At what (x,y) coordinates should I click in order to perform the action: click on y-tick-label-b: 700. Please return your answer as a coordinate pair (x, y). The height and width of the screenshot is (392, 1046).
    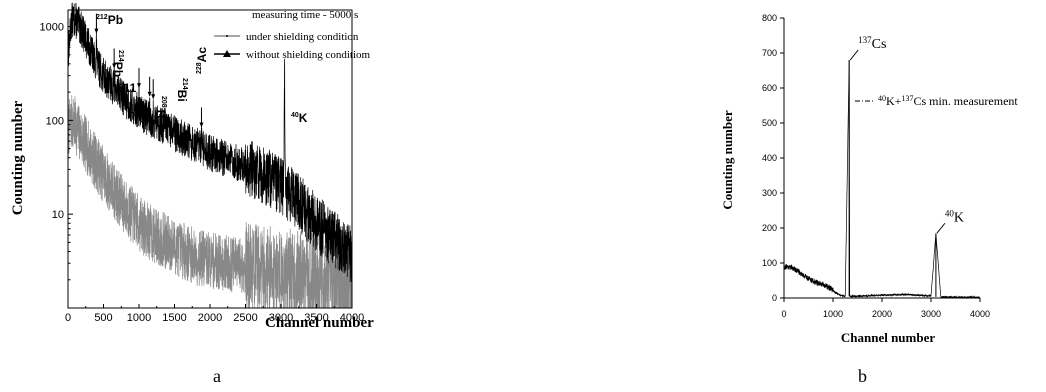
    Looking at the image, I should click on (769, 53).